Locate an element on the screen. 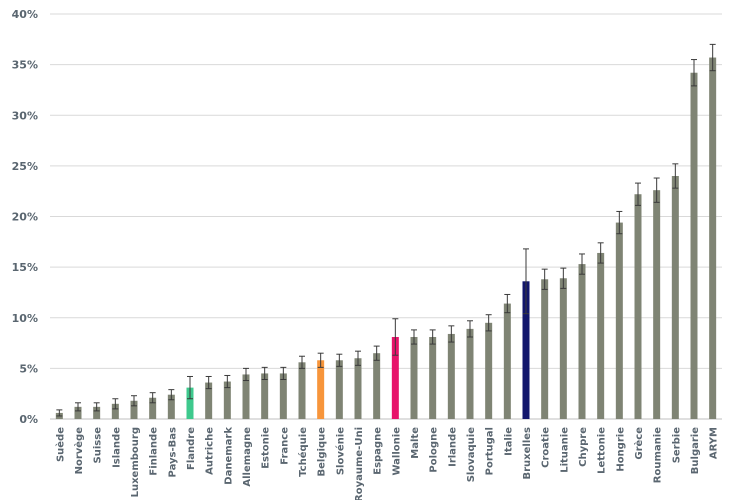 This screenshot has width=734, height=504. y-tick-label: 15% is located at coordinates (25, 267).